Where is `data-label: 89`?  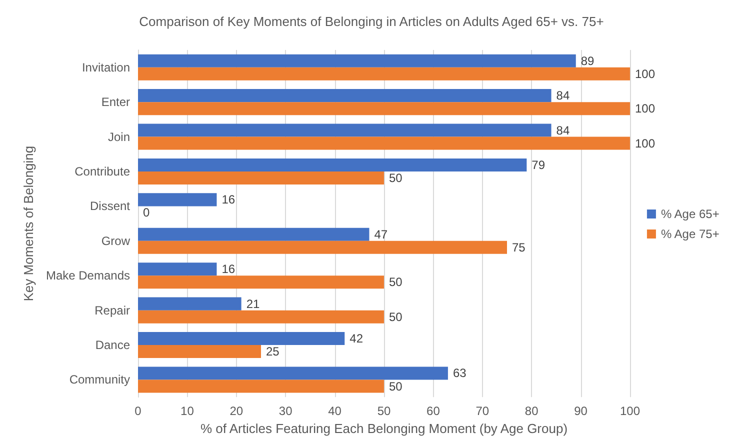
data-label: 89 is located at coordinates (587, 61).